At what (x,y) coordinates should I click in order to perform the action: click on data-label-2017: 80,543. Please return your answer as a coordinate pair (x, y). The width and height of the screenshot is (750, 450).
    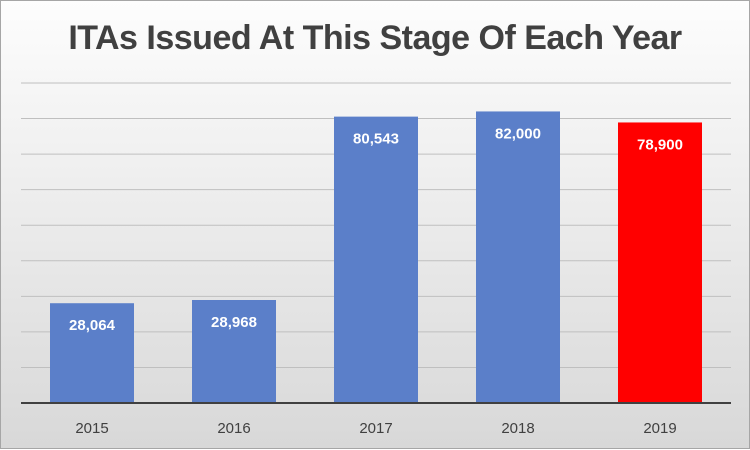
    Looking at the image, I should click on (376, 139).